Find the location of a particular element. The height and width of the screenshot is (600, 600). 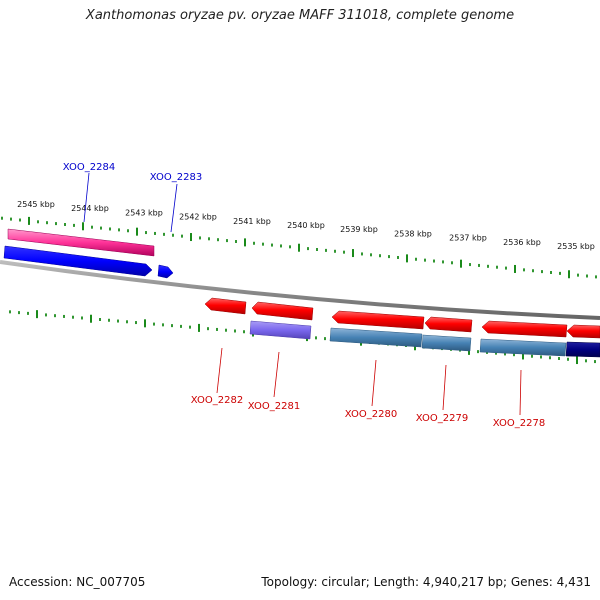

ruler-tick-label: 2539 kbp is located at coordinates (359, 229).